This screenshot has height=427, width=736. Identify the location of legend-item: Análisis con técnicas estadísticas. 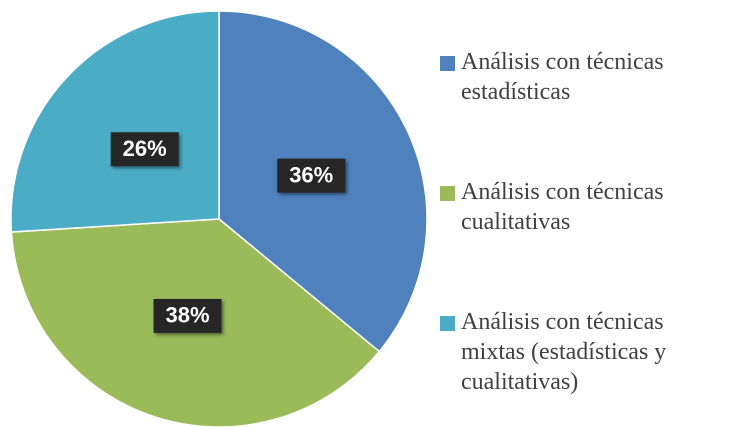
(584, 77).